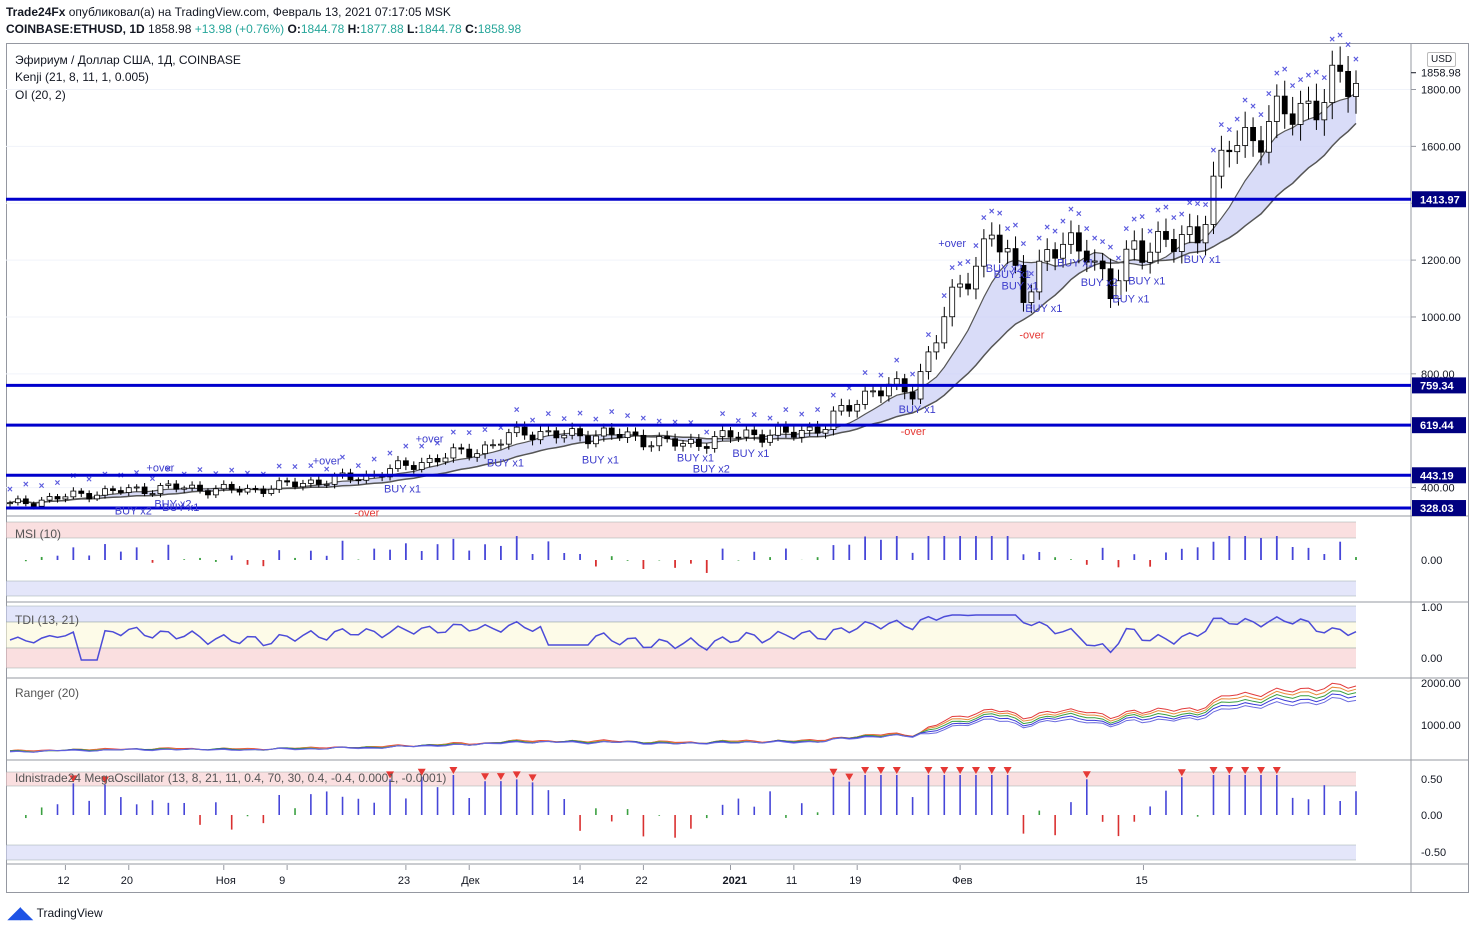 This screenshot has width=1475, height=930. I want to click on pane-ranger-label: Ranger (20), so click(47, 693).